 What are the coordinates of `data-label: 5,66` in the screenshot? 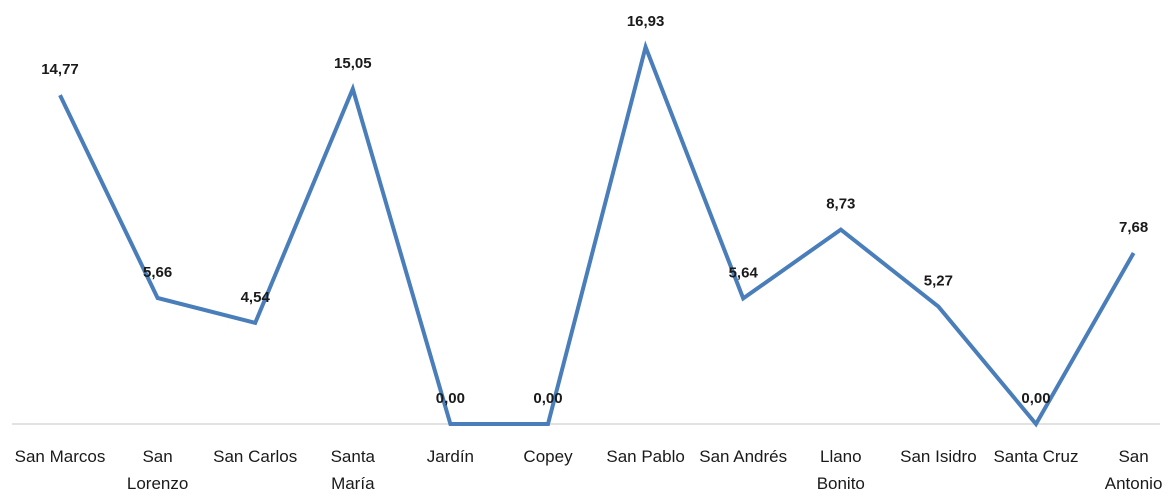 It's located at (157, 272).